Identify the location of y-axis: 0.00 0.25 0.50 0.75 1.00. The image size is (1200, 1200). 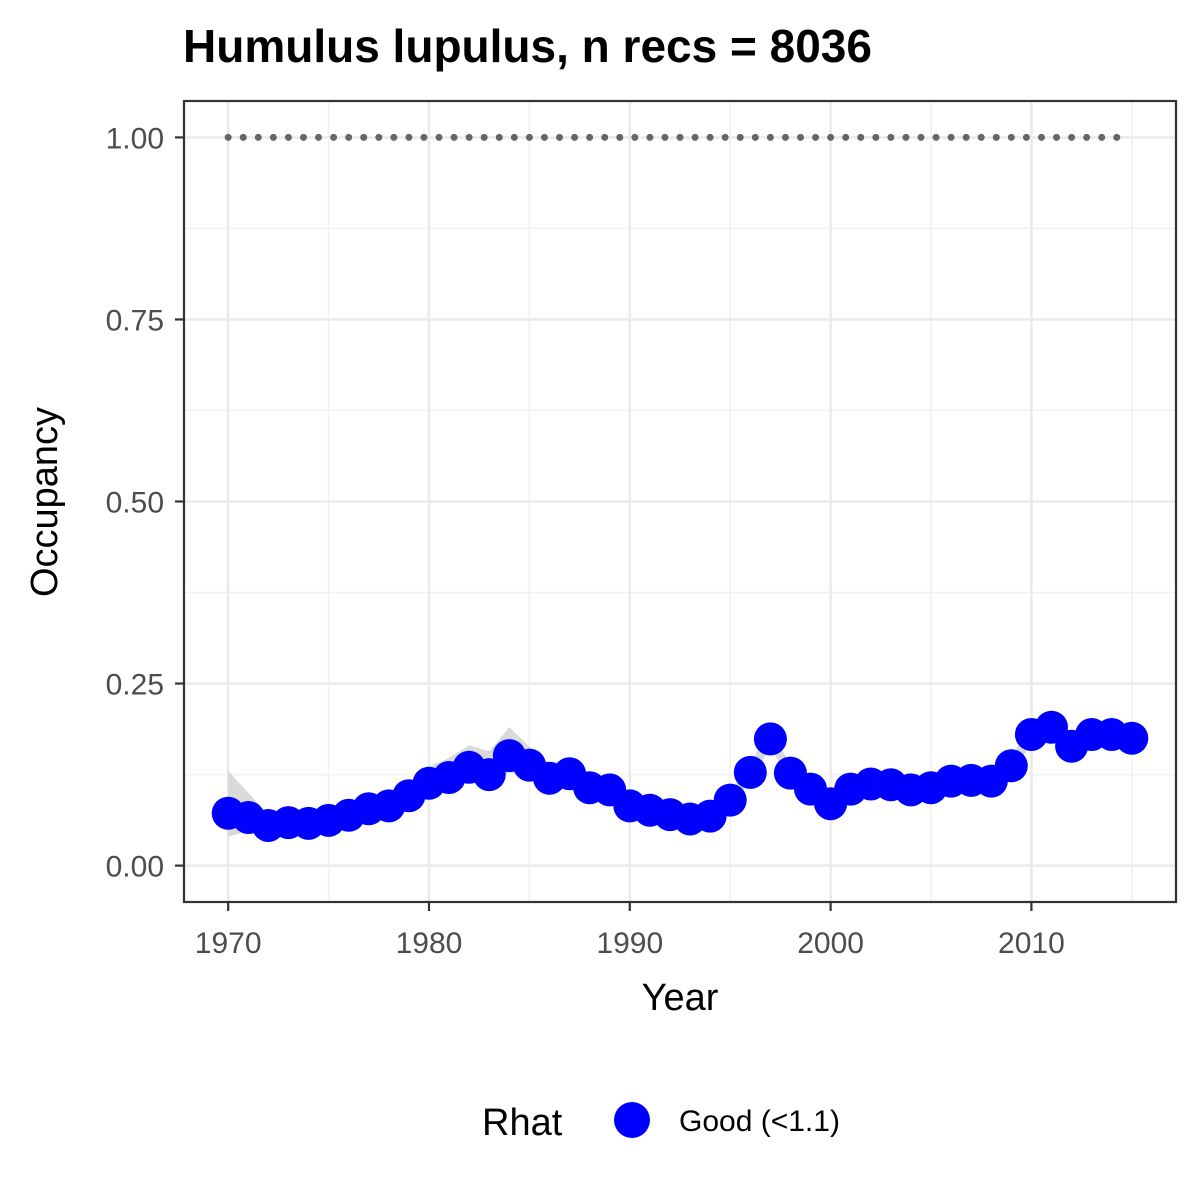
(145, 503).